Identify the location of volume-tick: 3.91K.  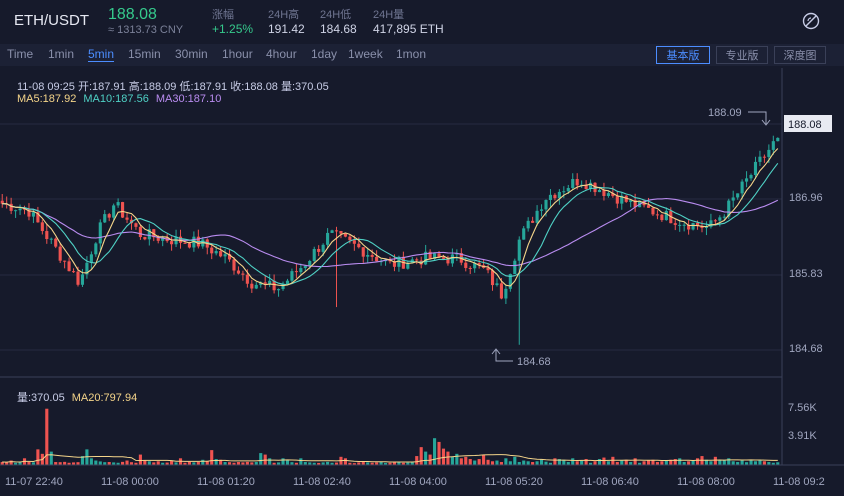
(802, 436).